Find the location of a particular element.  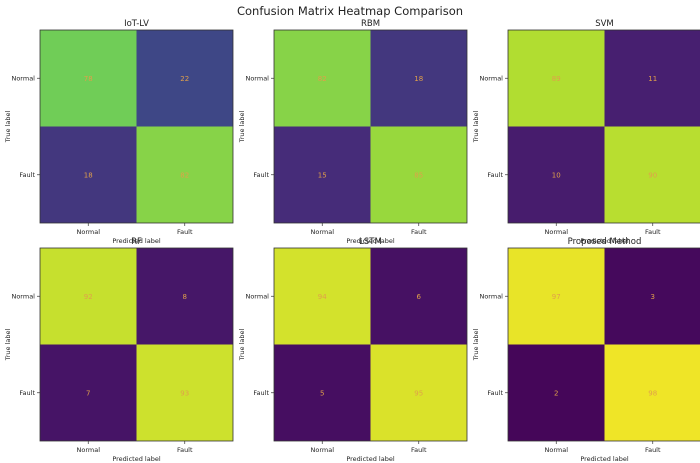

cell-value: 98 is located at coordinates (652, 393).